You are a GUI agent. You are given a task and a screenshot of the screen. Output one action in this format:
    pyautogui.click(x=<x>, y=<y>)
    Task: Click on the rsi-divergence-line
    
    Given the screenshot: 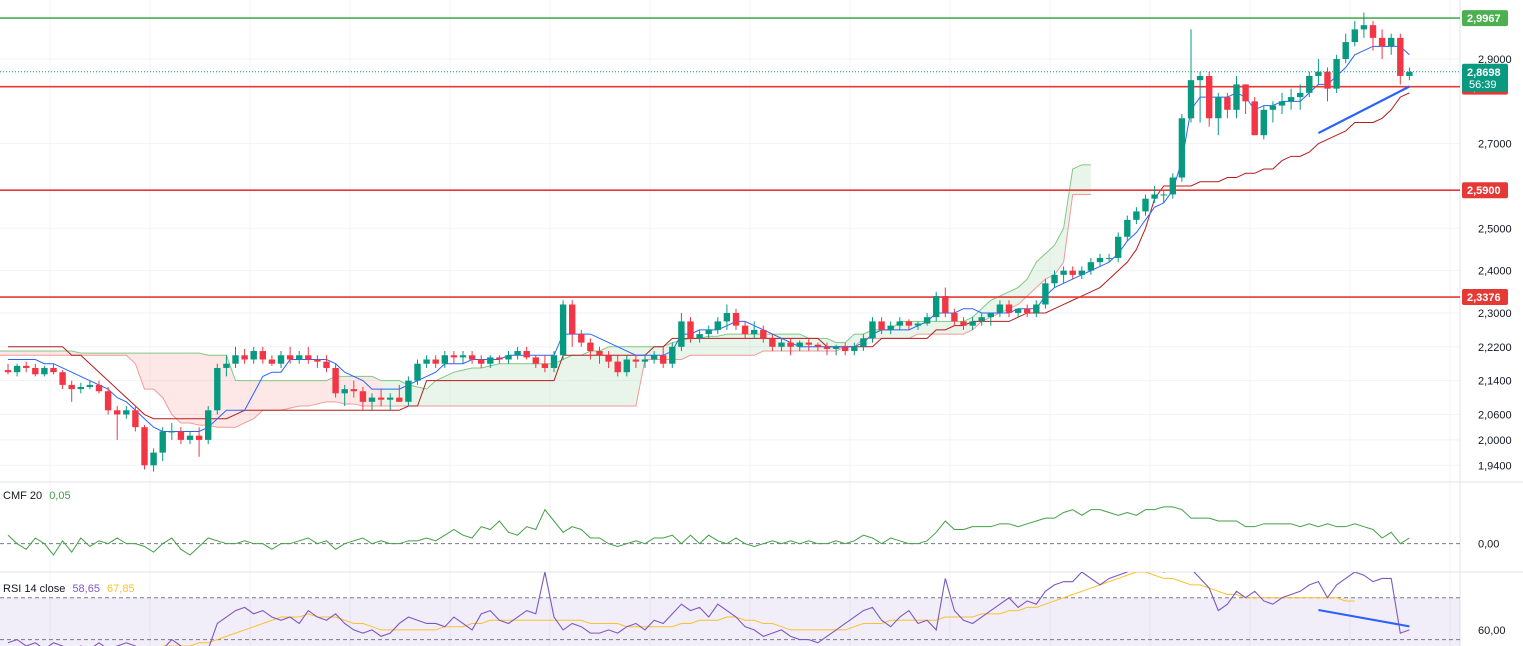 What is the action you would take?
    pyautogui.click(x=1364, y=618)
    